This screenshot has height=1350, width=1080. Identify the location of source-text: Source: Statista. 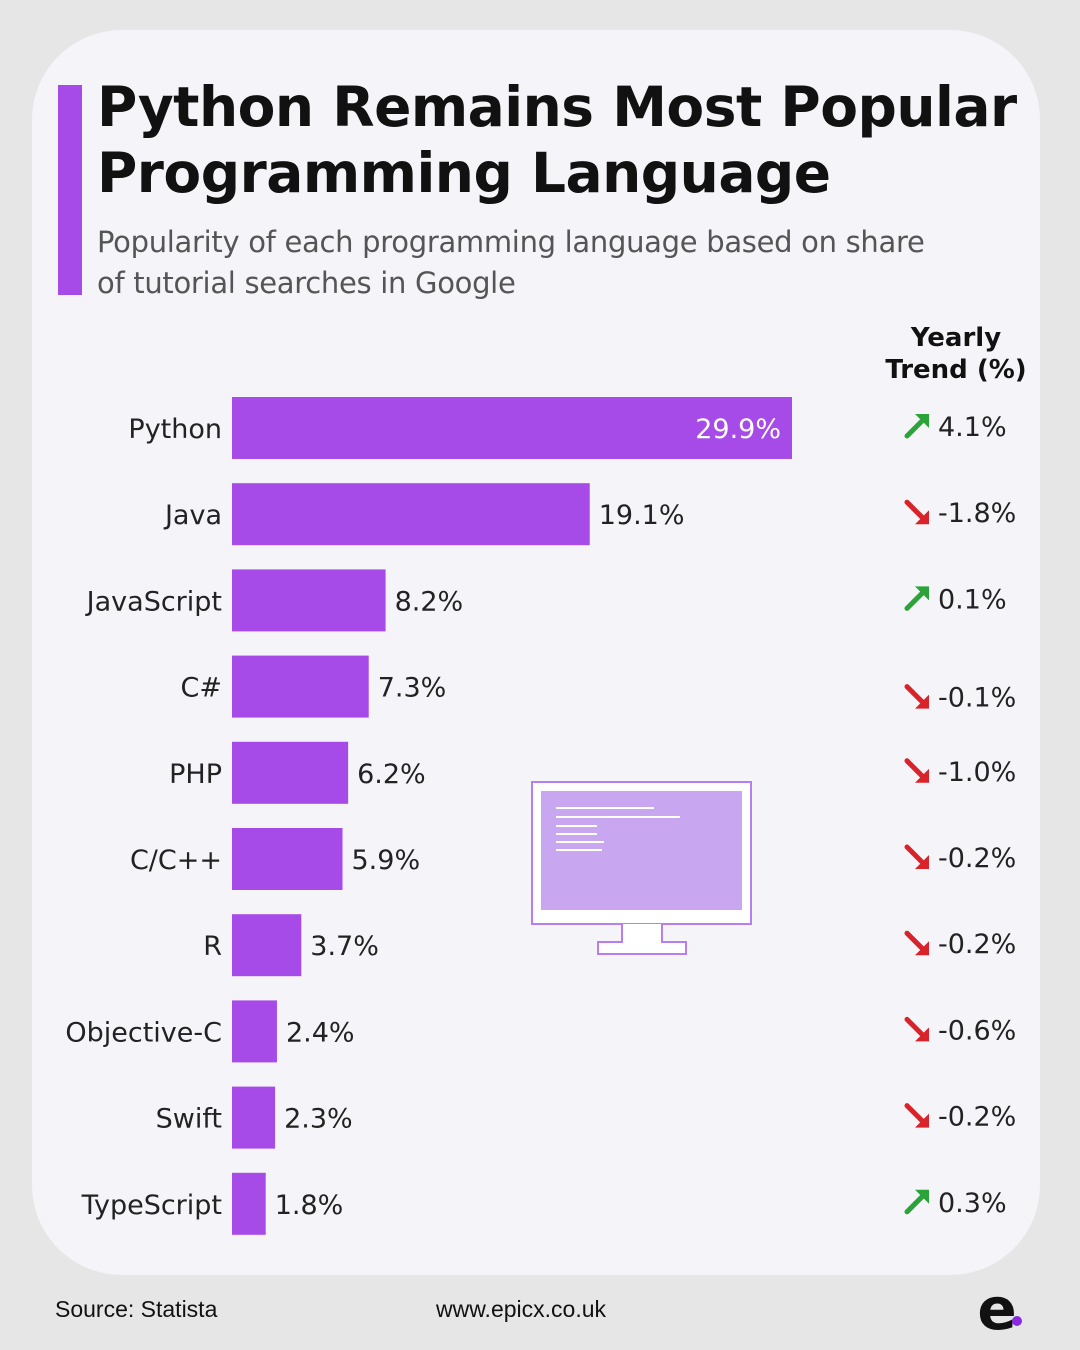
(136, 1309).